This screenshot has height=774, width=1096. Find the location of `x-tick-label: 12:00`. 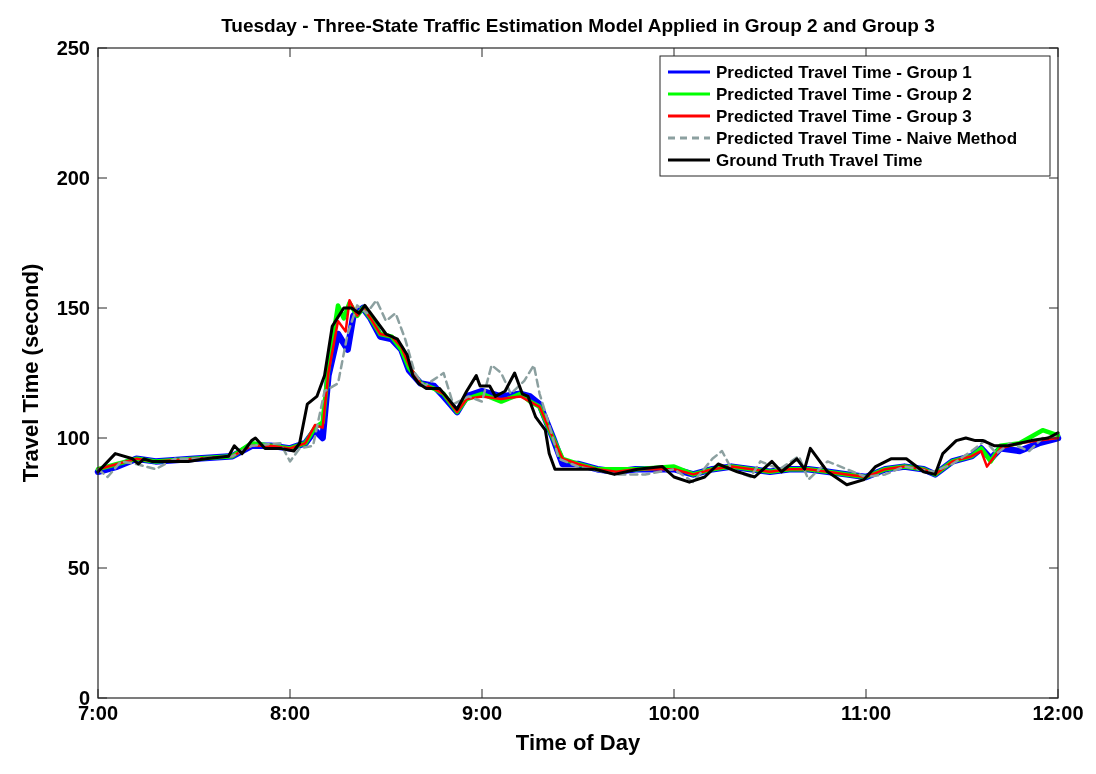

x-tick-label: 12:00 is located at coordinates (1058, 713).